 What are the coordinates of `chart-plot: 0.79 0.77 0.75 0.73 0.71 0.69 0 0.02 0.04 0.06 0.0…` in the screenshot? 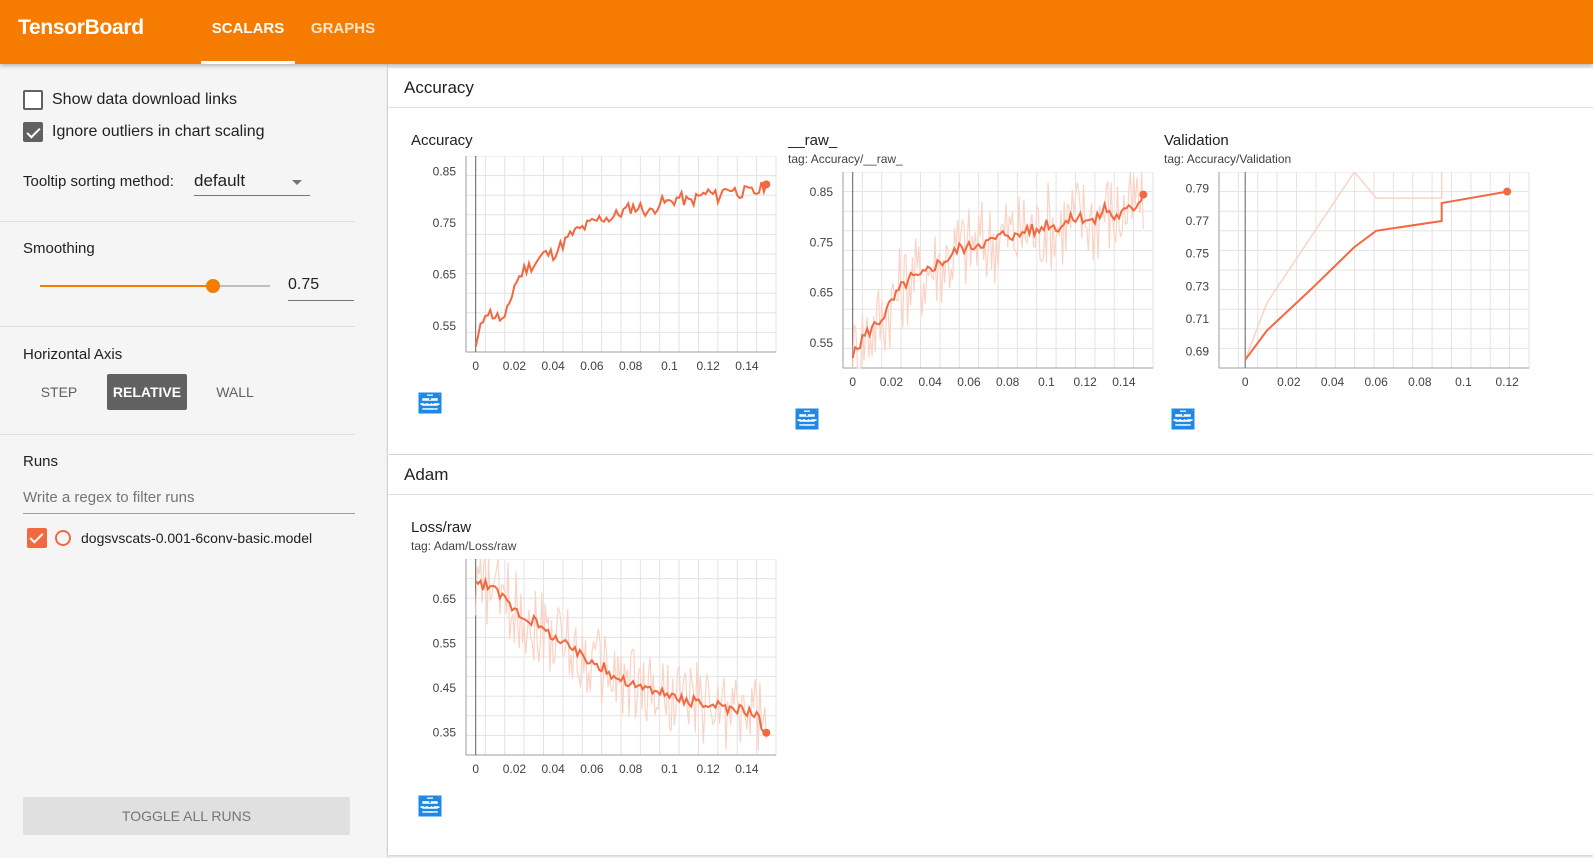 It's located at (1336, 292).